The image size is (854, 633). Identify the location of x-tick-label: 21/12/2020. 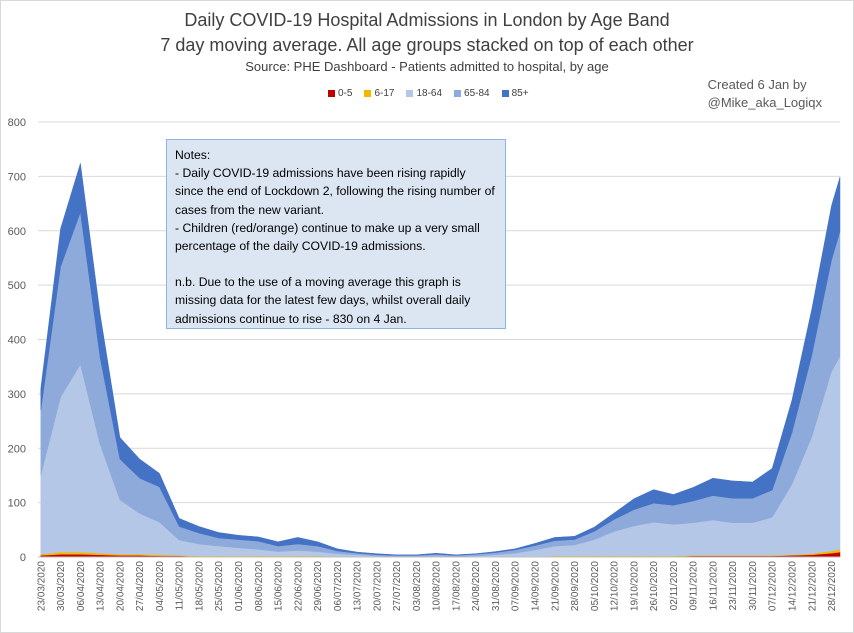
(812, 586).